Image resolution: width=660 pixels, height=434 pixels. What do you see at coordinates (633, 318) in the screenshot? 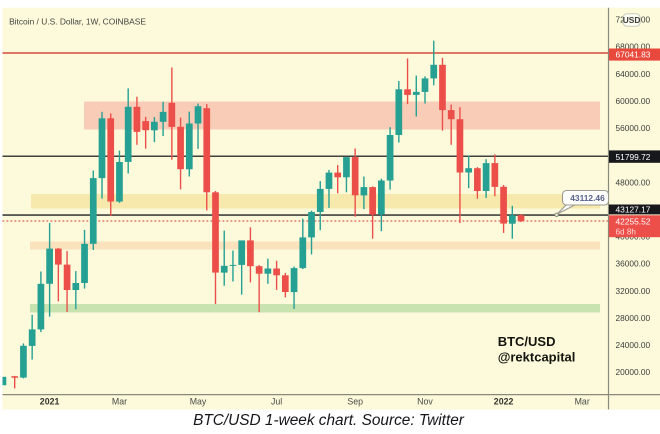
I see `svg-text: 28000.00` at bounding box center [633, 318].